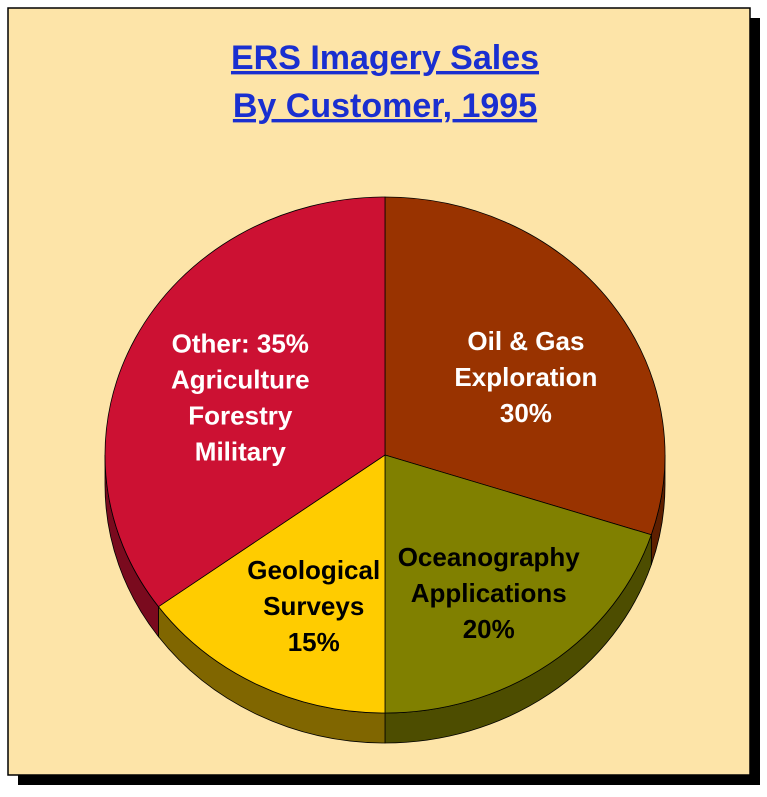 This screenshot has width=767, height=797. I want to click on slice-label: Geological Surveys 15%, so click(313, 606).